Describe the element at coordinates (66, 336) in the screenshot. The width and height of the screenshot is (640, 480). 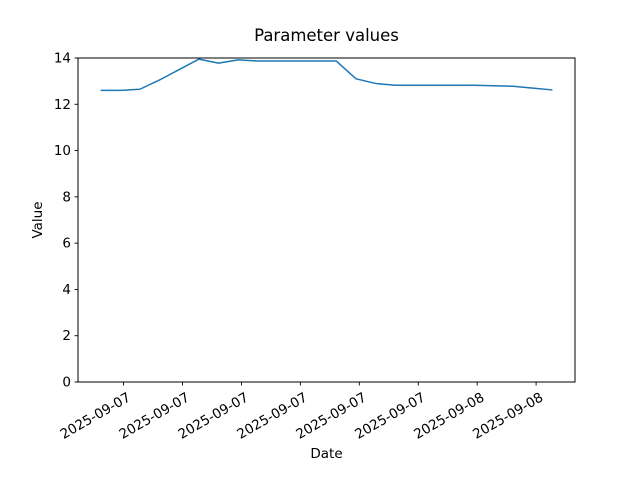
I see `y-tick-label: 2` at that location.